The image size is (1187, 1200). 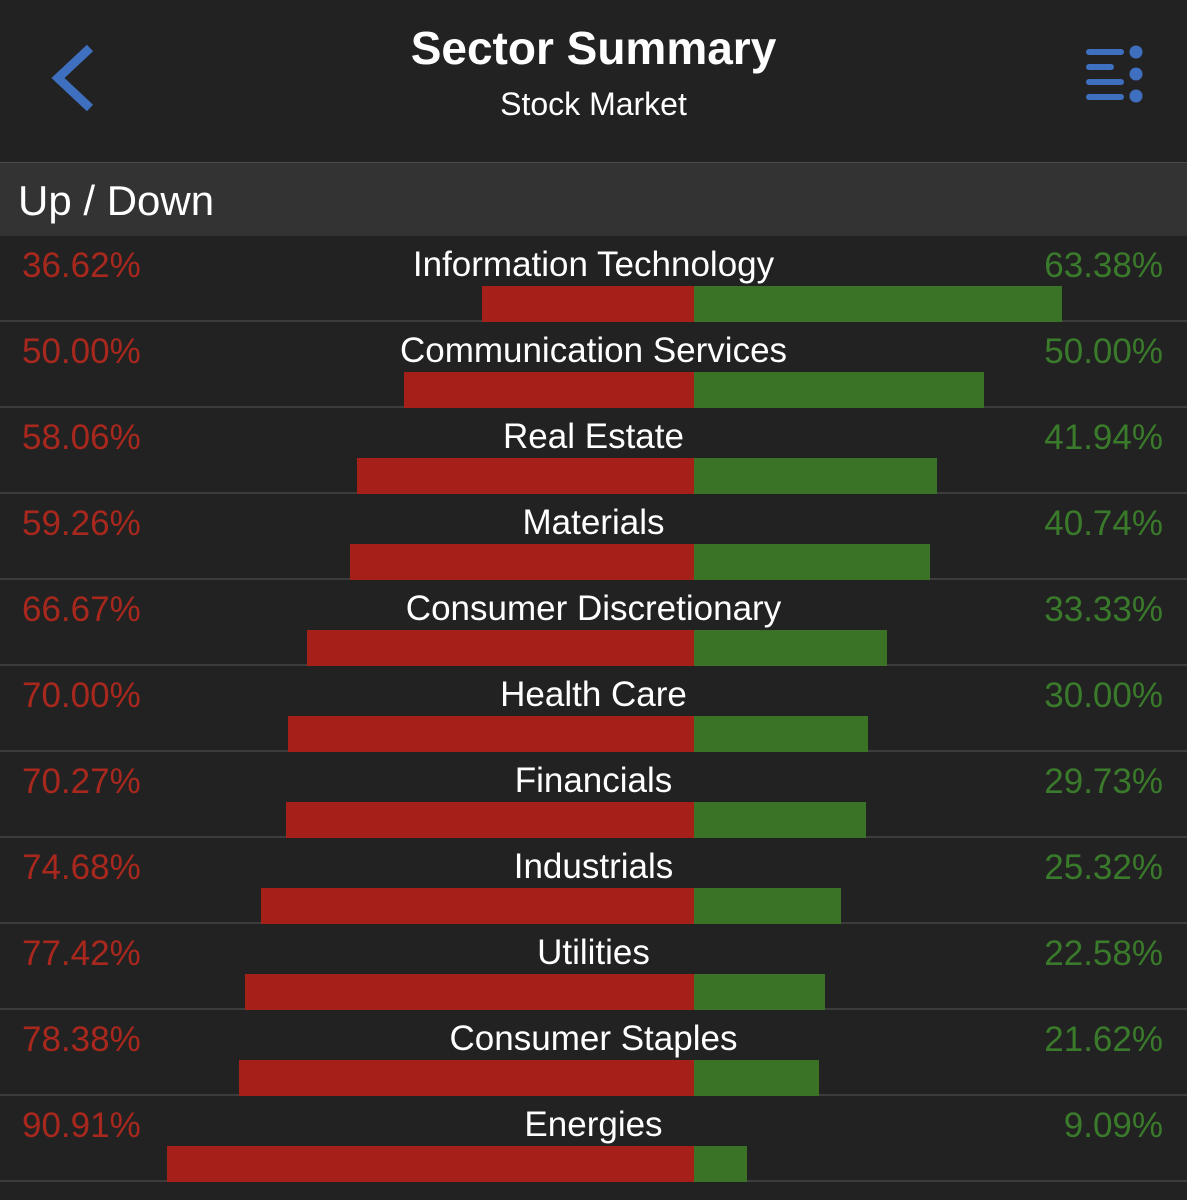 I want to click on sector-row: 74.68% Industrials 25.32%, so click(x=593, y=881).